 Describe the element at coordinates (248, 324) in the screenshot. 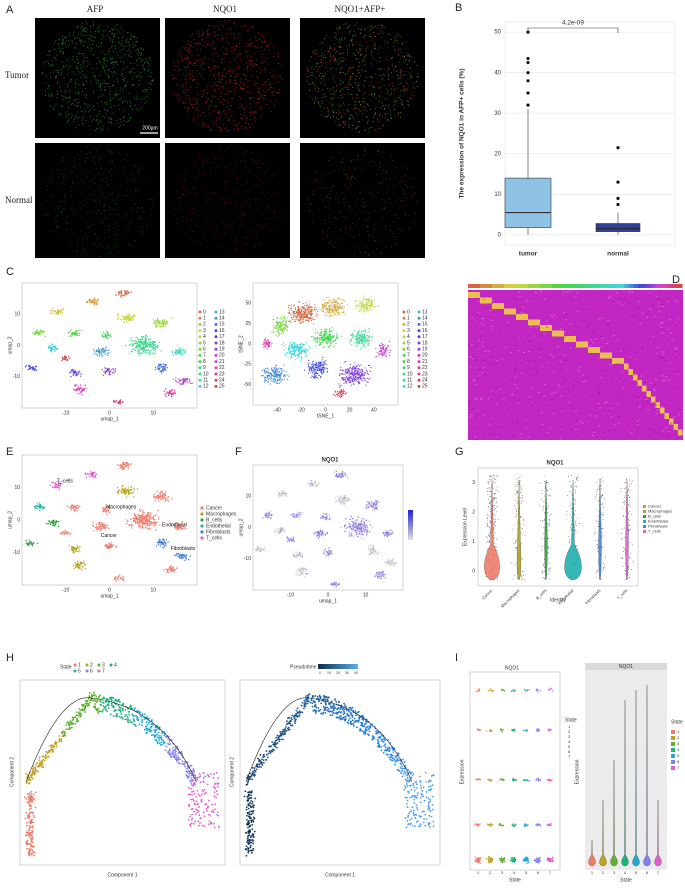

I see `label: 25` at that location.